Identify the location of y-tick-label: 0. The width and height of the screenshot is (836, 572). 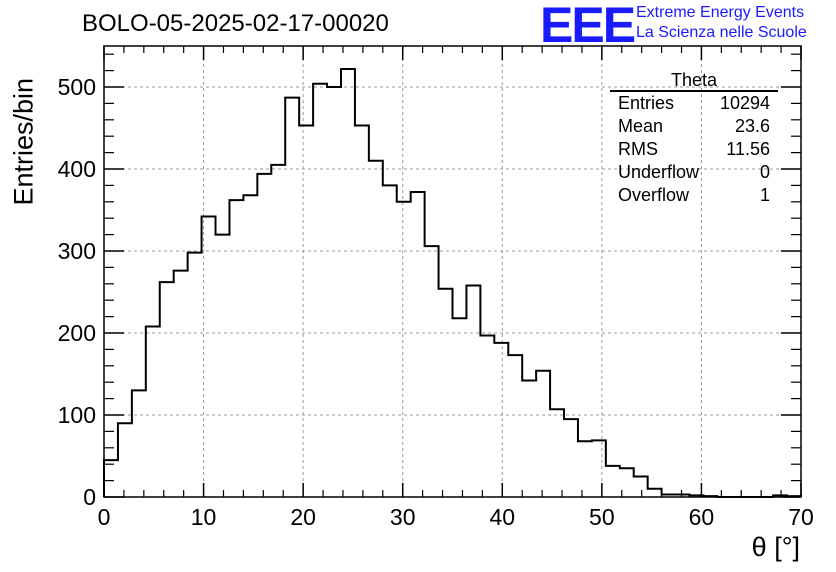
(89, 497).